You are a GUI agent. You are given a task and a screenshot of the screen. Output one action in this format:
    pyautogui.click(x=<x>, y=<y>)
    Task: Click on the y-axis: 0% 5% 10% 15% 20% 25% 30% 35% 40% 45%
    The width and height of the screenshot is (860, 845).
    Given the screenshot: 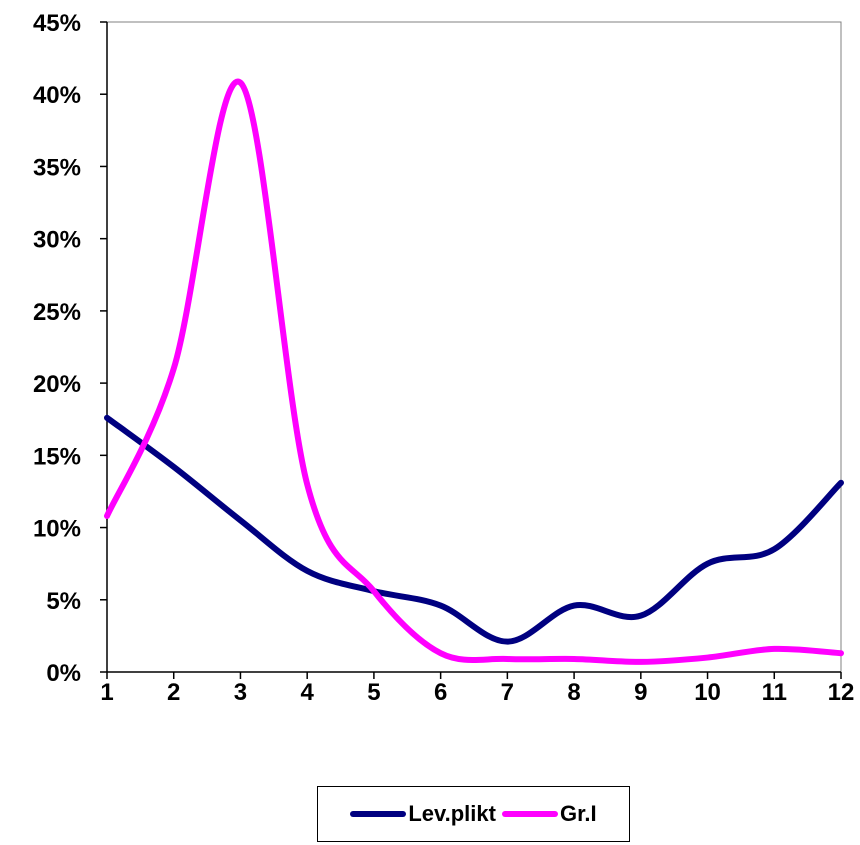 What is the action you would take?
    pyautogui.click(x=70, y=348)
    